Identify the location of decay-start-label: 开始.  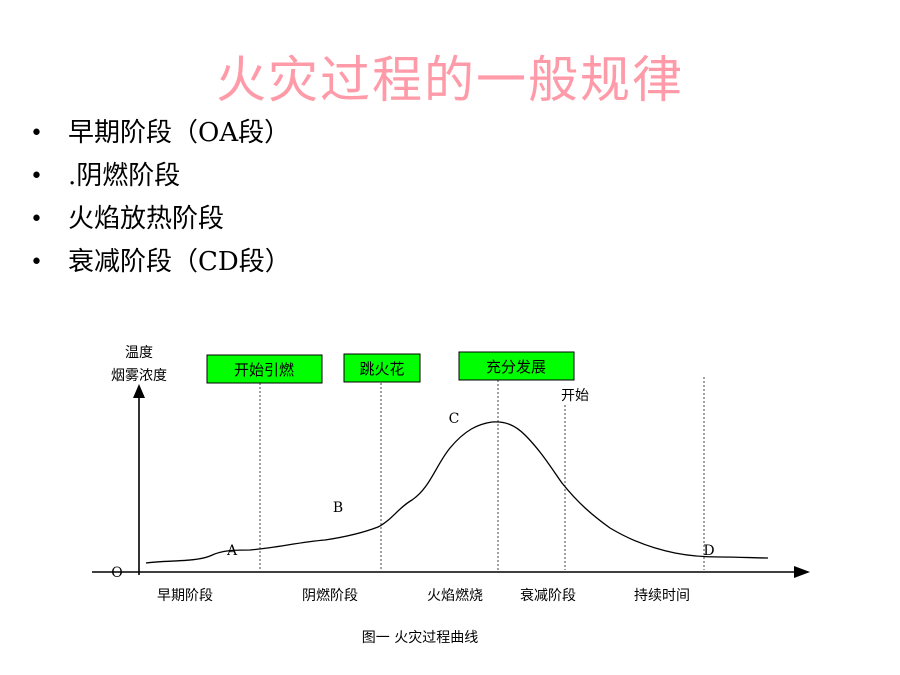
(575, 396).